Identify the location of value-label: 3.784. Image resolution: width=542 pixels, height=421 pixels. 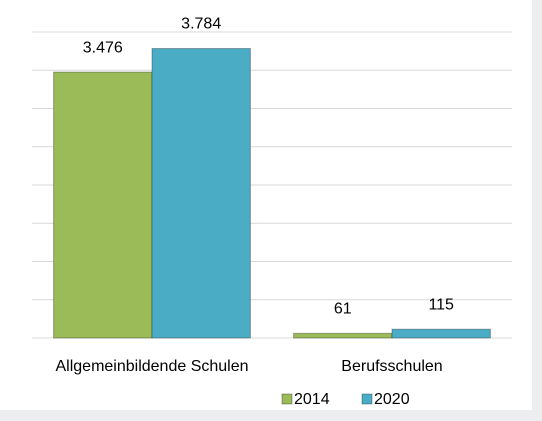
(201, 24).